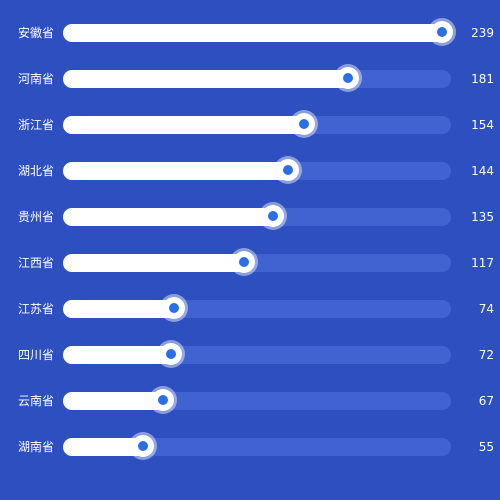  What do you see at coordinates (482, 217) in the screenshot?
I see `value-label: 135` at bounding box center [482, 217].